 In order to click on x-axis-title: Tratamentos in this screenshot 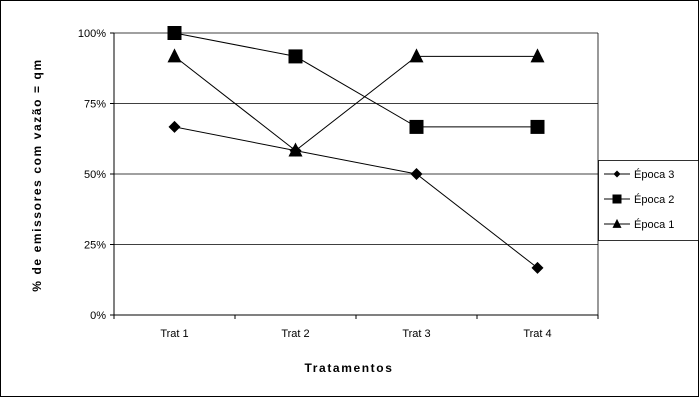, I will do `click(349, 368)`.